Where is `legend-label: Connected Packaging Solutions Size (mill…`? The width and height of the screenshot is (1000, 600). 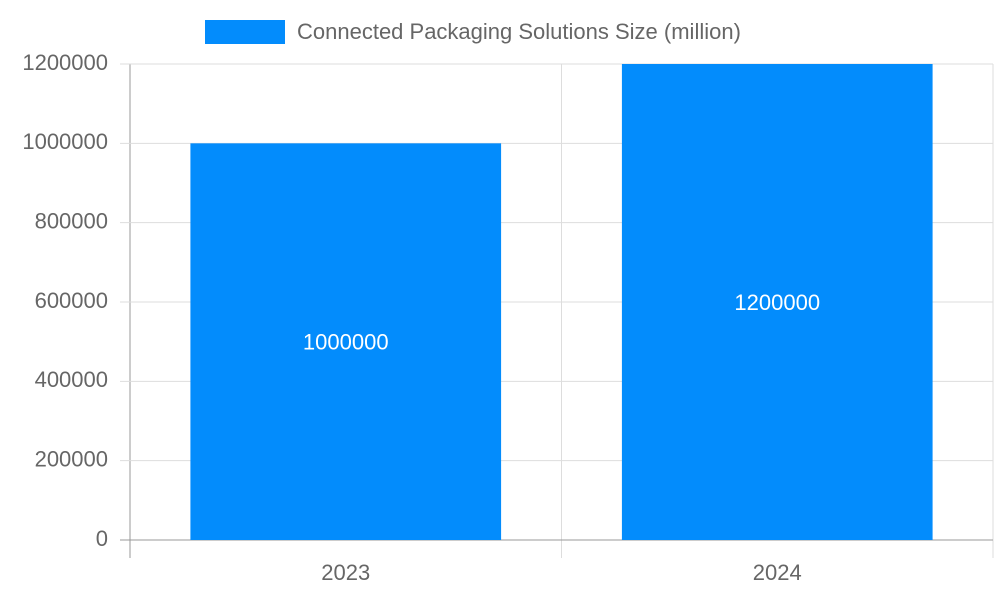
legend-label: Connected Packaging Solutions Size (mill… is located at coordinates (519, 31).